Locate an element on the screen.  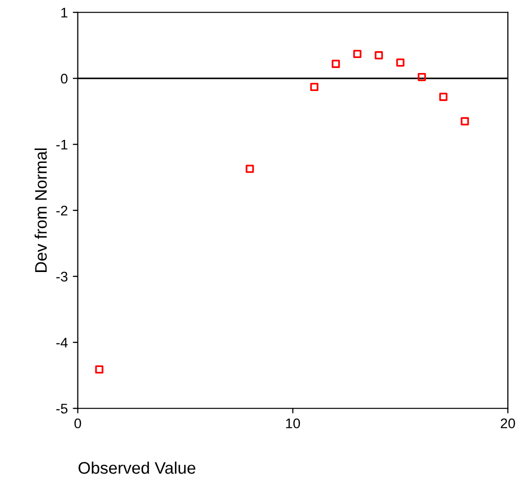
y-tick-label: 1 is located at coordinates (64, 13).